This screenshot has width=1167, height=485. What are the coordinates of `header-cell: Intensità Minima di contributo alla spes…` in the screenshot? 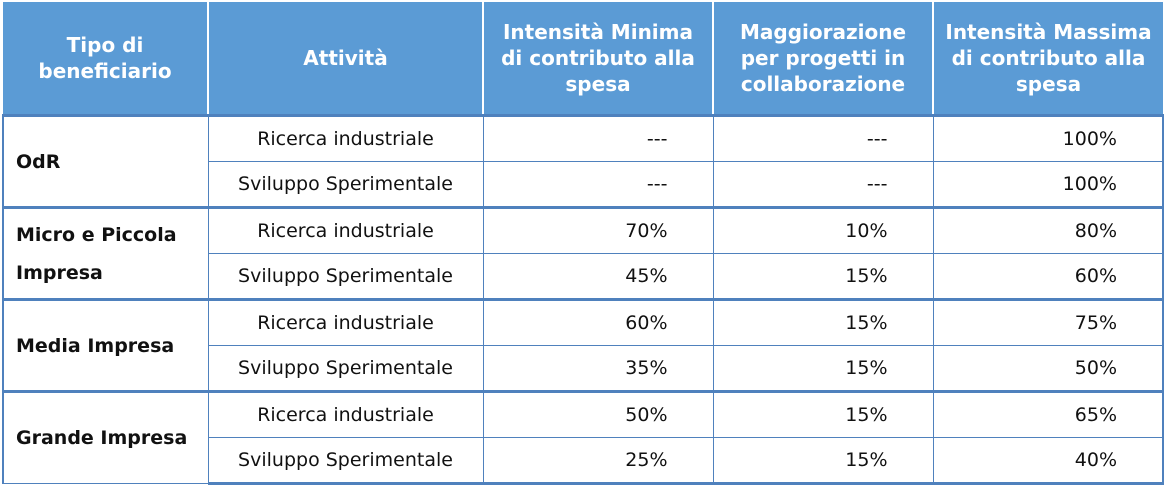 It's located at (597, 59).